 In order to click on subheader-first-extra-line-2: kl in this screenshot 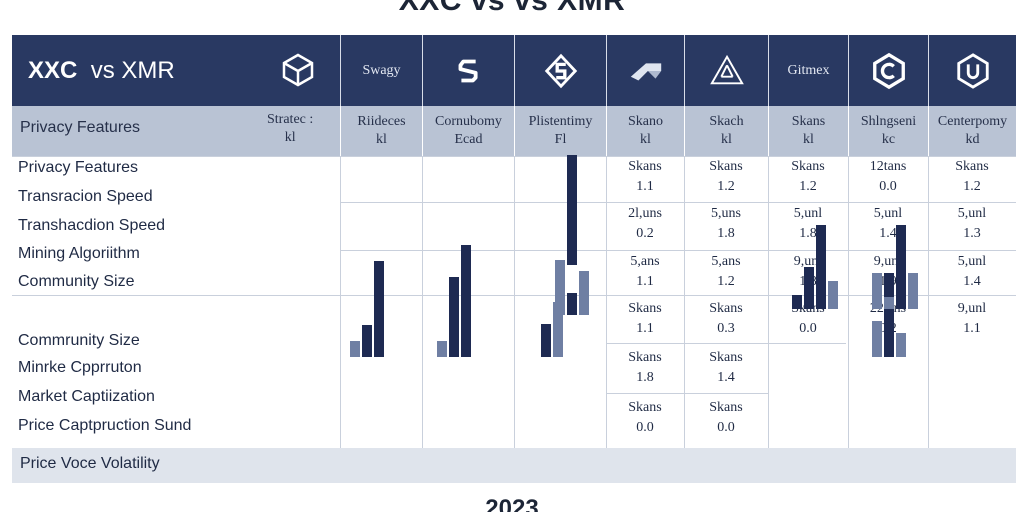, I will do `click(290, 137)`.